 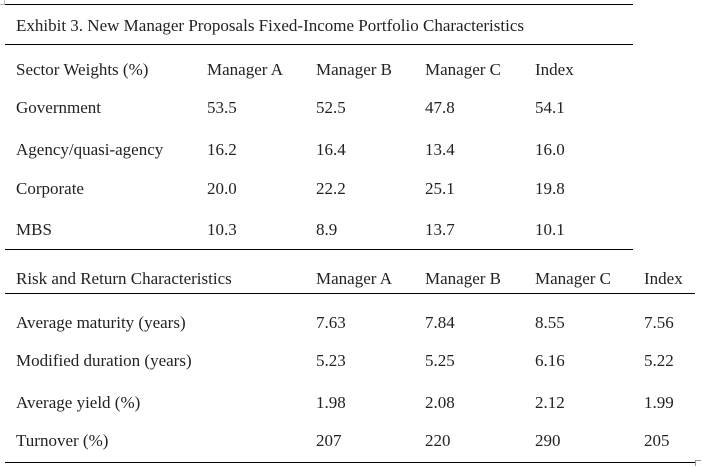 I want to click on sector-row-label: Corporate, so click(x=50, y=188).